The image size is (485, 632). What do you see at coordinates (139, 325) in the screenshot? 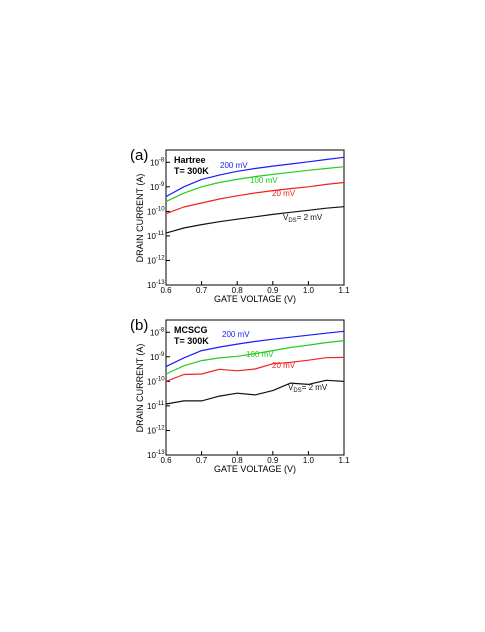
I see `panel-label: (b)` at bounding box center [139, 325].